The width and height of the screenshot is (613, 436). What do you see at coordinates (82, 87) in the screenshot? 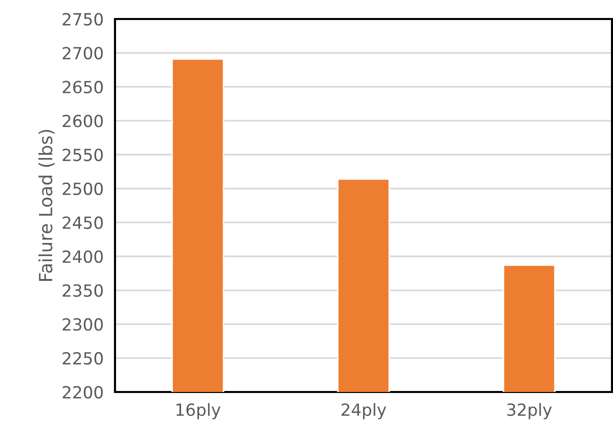
I see `y-tick-label: 2650` at bounding box center [82, 87].